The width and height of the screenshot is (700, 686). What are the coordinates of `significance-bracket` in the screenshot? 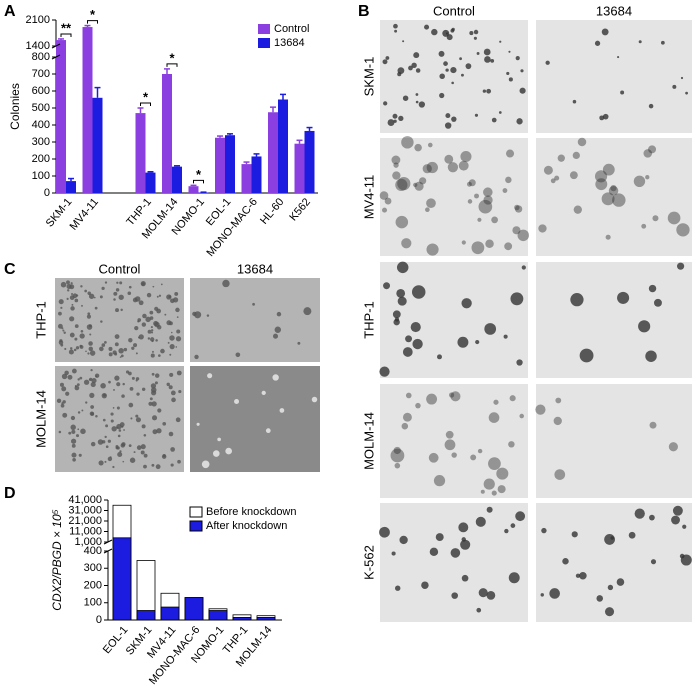 It's located at (198, 181).